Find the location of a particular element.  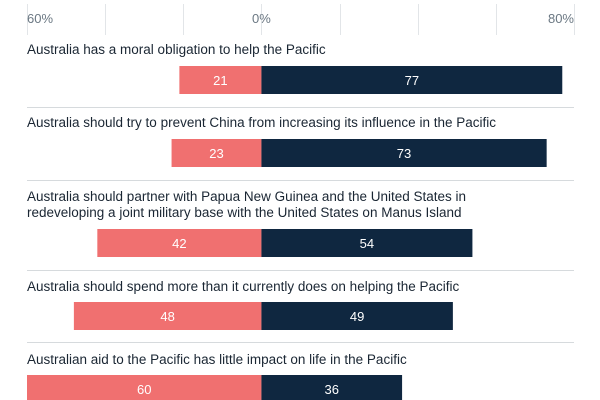

data-label: 36 is located at coordinates (332, 389).